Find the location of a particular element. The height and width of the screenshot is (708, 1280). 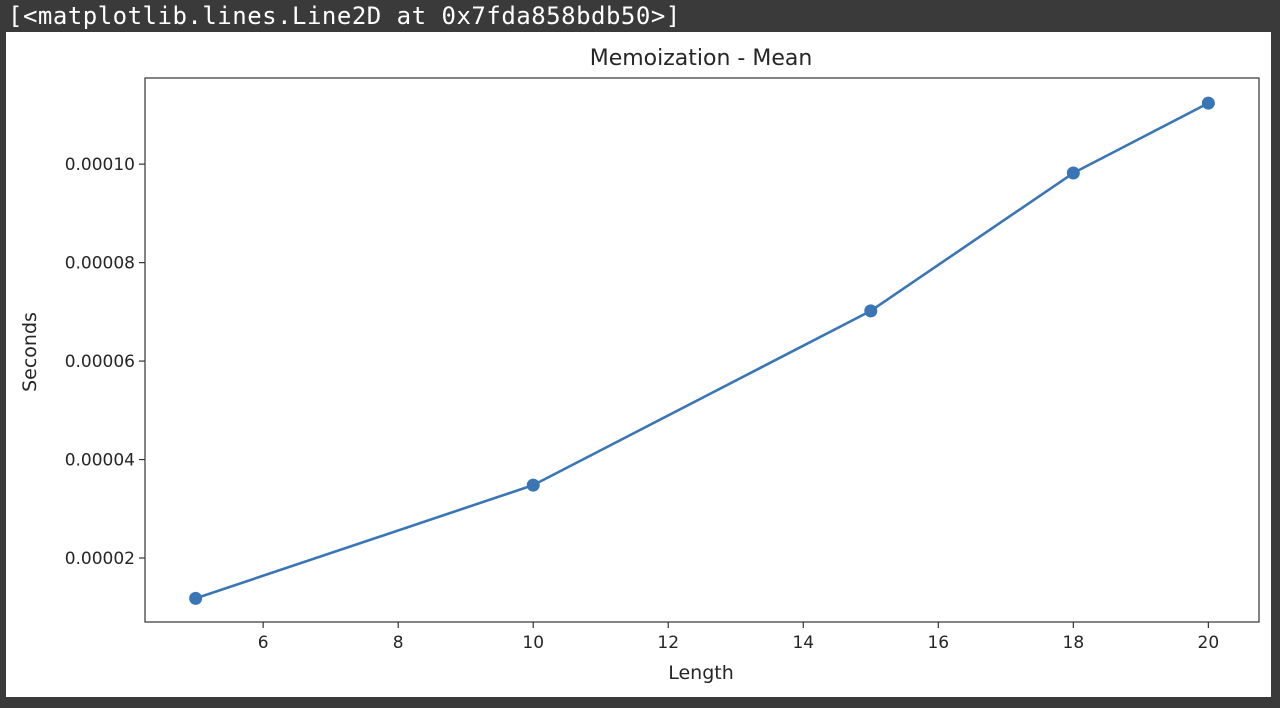

x-tick-label: 6 is located at coordinates (263, 643).